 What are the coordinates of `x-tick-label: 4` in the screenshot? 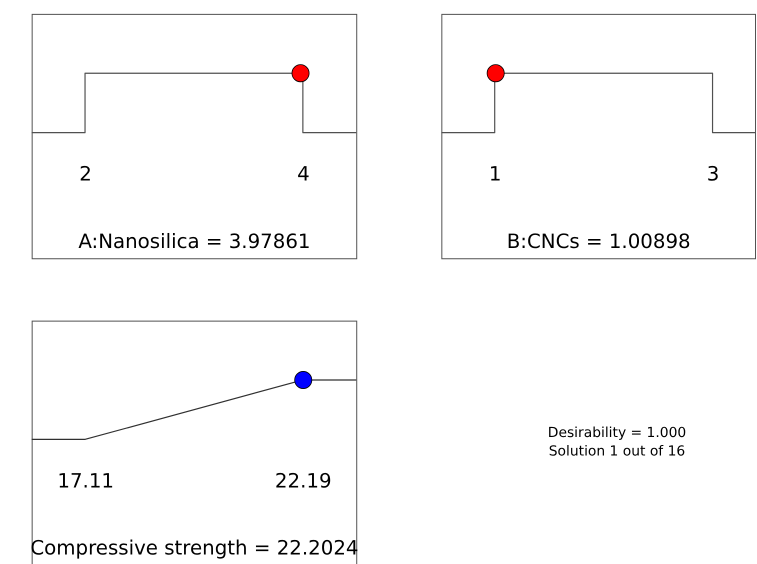 It's located at (303, 174).